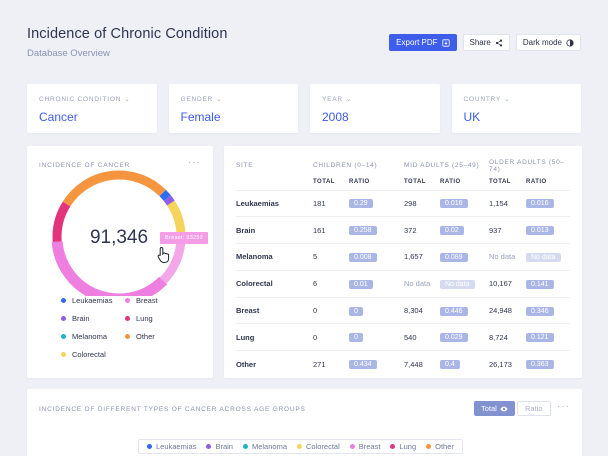  I want to click on age-legend-item-melanoma: Melanoma, so click(264, 446).